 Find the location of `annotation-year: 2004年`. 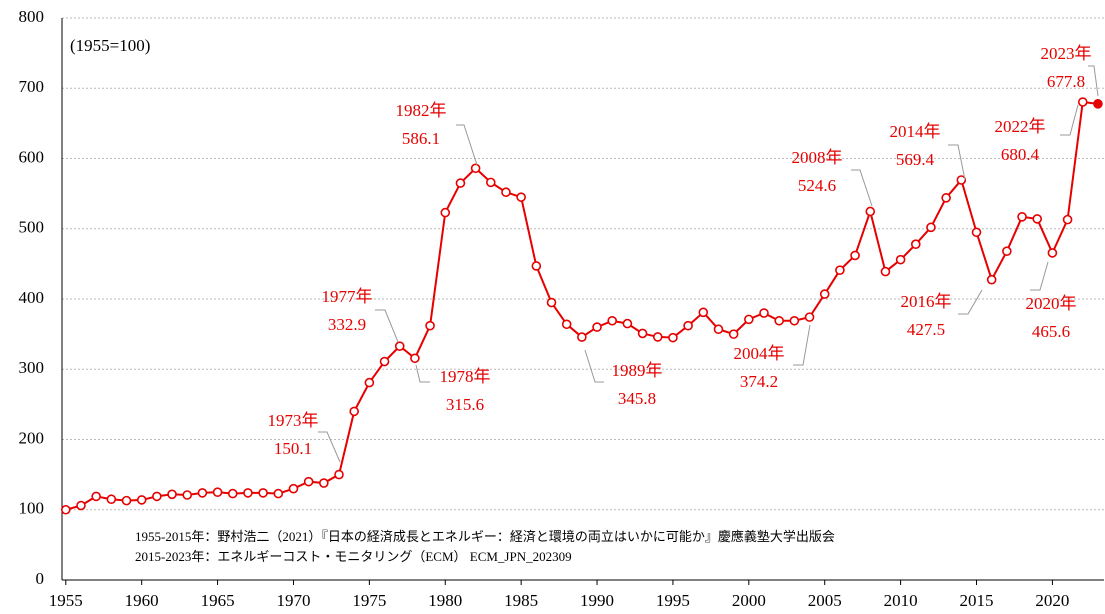

annotation-year: 2004年 is located at coordinates (759, 353).